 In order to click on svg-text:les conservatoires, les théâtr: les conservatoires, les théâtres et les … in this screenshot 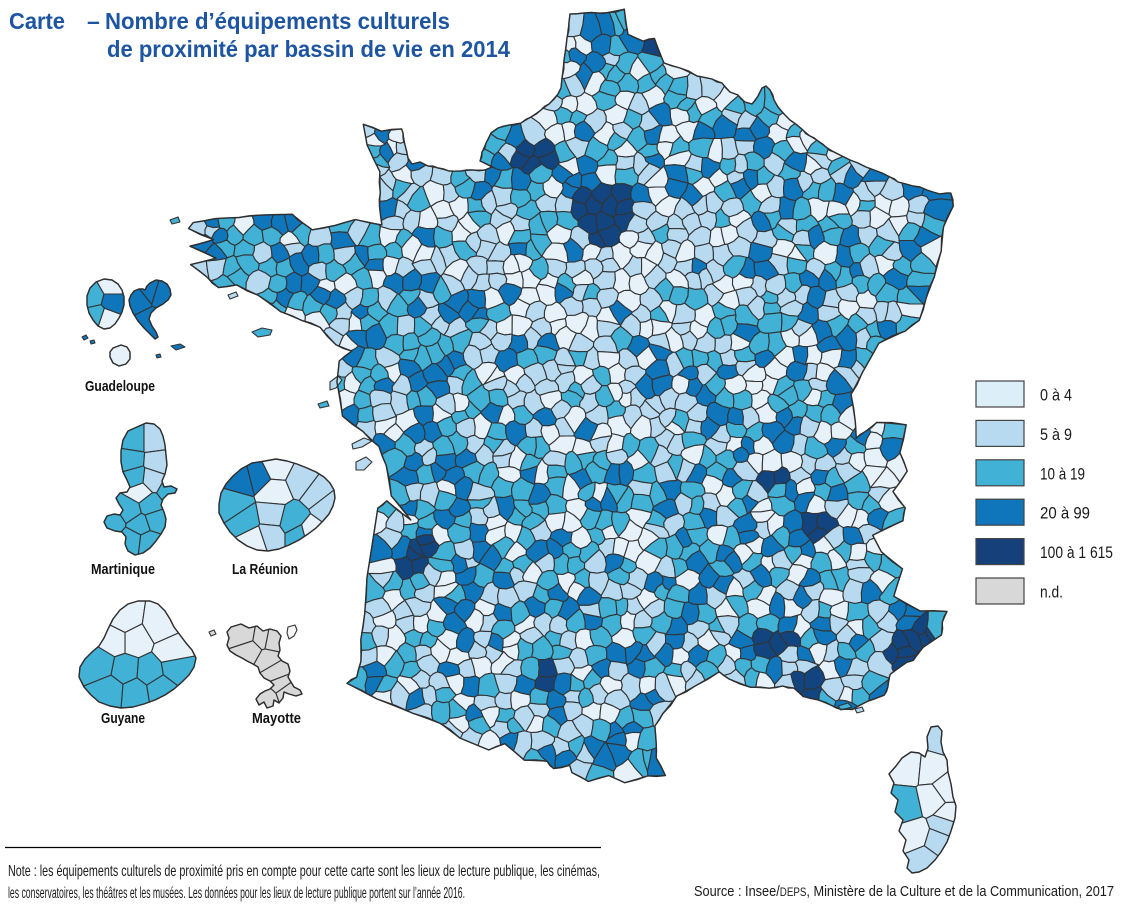, I will do `click(236, 893)`.